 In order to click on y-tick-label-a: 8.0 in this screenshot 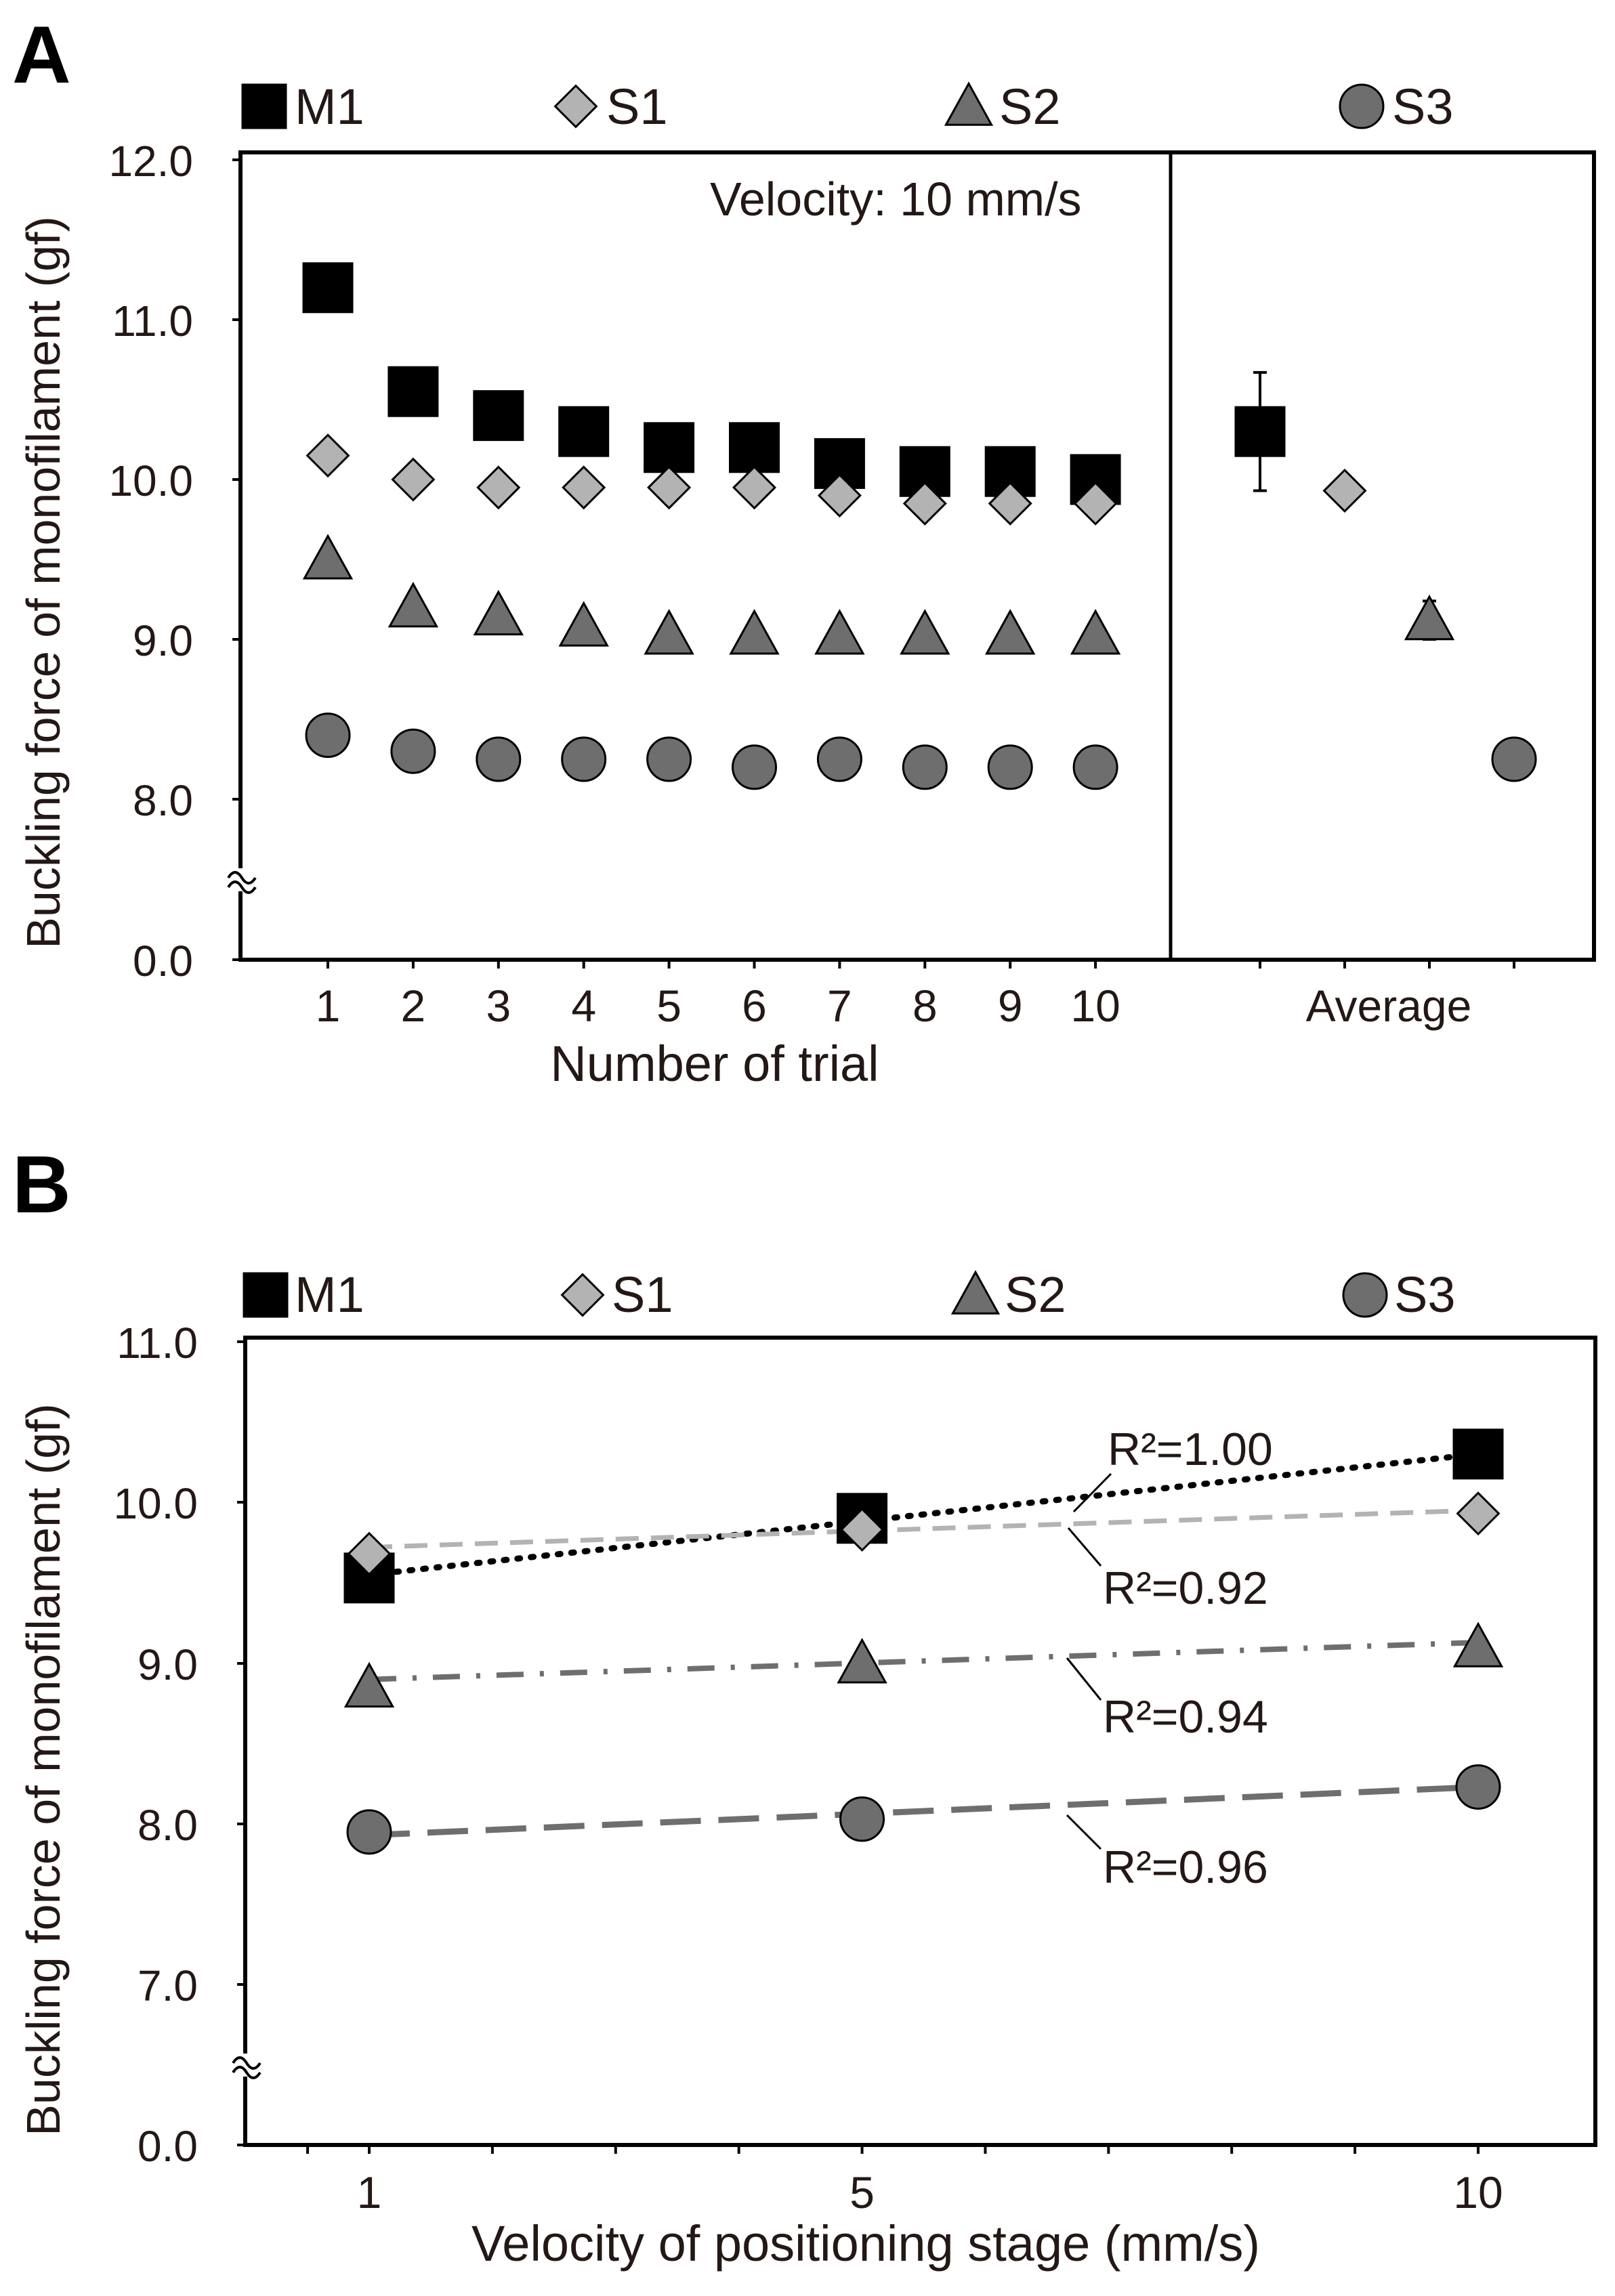, I will do `click(163, 800)`.